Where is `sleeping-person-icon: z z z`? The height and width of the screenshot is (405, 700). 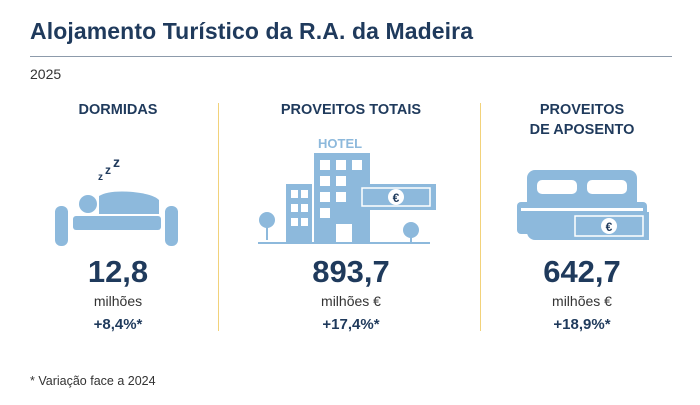 sleeping-person-icon: z z z is located at coordinates (118, 194).